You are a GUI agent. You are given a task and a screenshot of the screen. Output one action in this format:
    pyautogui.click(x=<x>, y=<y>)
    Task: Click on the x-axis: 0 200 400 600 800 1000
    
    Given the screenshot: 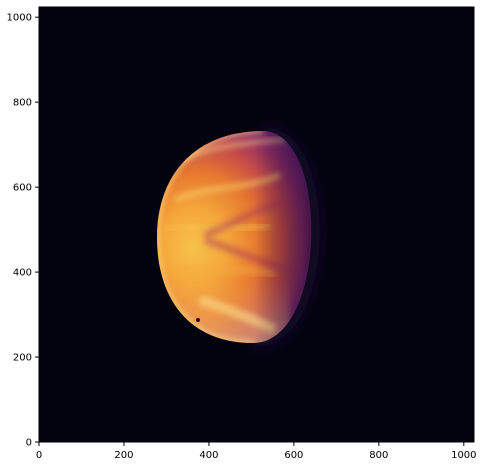 What is the action you would take?
    pyautogui.click(x=256, y=451)
    